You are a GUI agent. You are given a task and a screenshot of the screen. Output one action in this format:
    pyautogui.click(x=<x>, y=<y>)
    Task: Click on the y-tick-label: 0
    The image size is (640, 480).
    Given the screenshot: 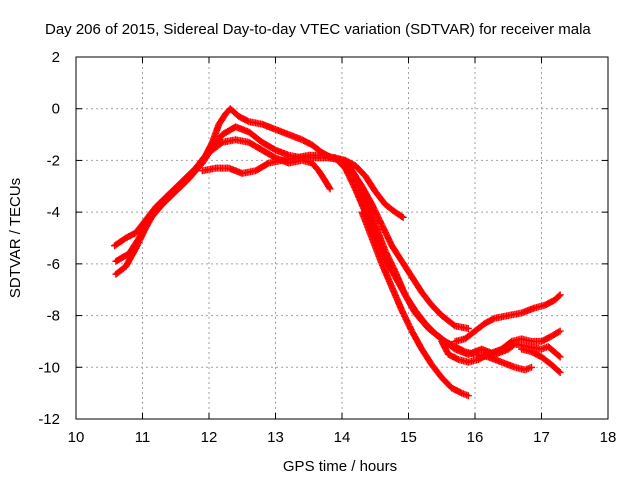 What is the action you would take?
    pyautogui.click(x=56, y=109)
    